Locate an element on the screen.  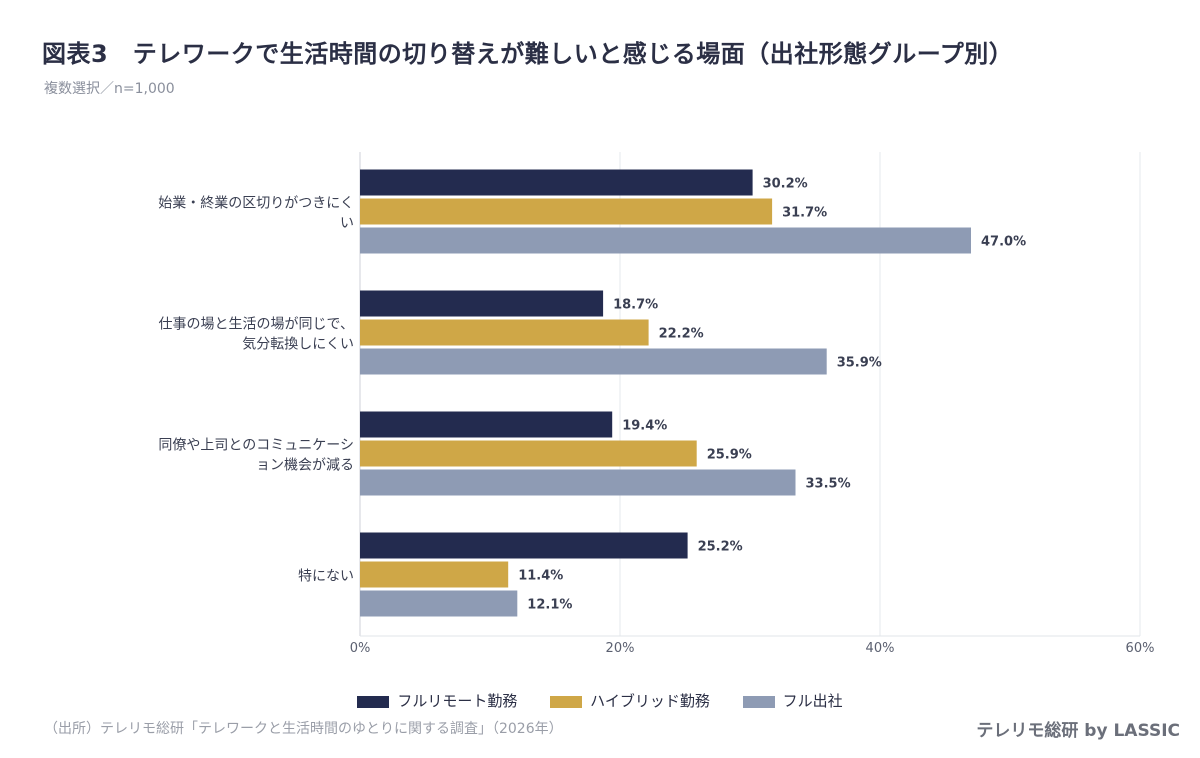
legend-swatch-full-office is located at coordinates (758, 701).